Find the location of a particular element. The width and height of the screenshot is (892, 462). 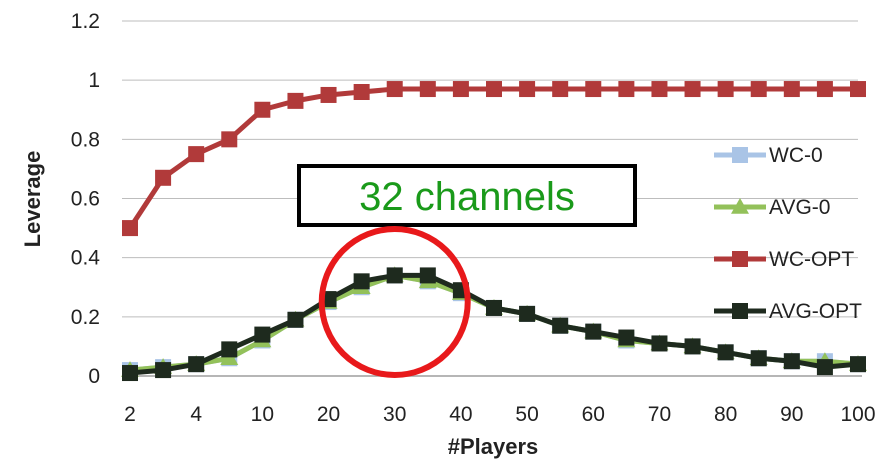

x-tick-label: 4 is located at coordinates (196, 414).